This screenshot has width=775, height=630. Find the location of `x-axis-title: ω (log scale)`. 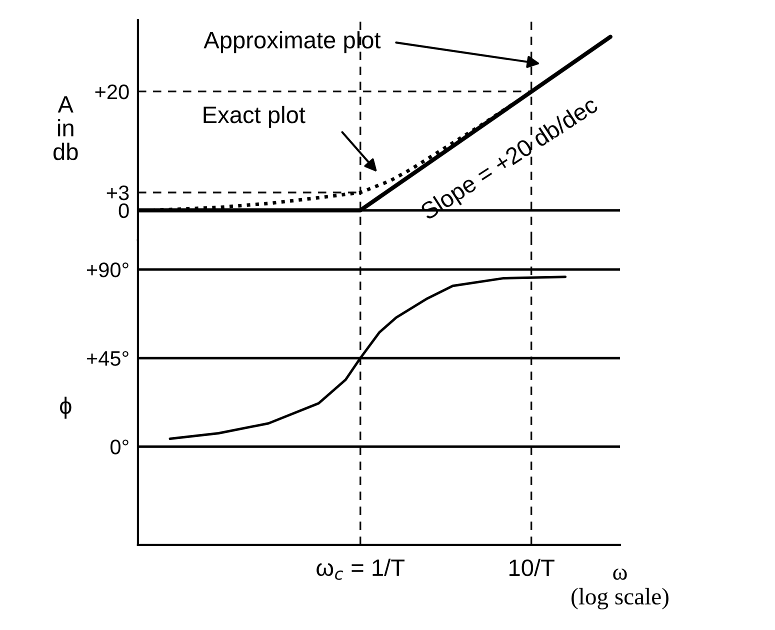

x-axis-title: ω (log scale) is located at coordinates (620, 589).